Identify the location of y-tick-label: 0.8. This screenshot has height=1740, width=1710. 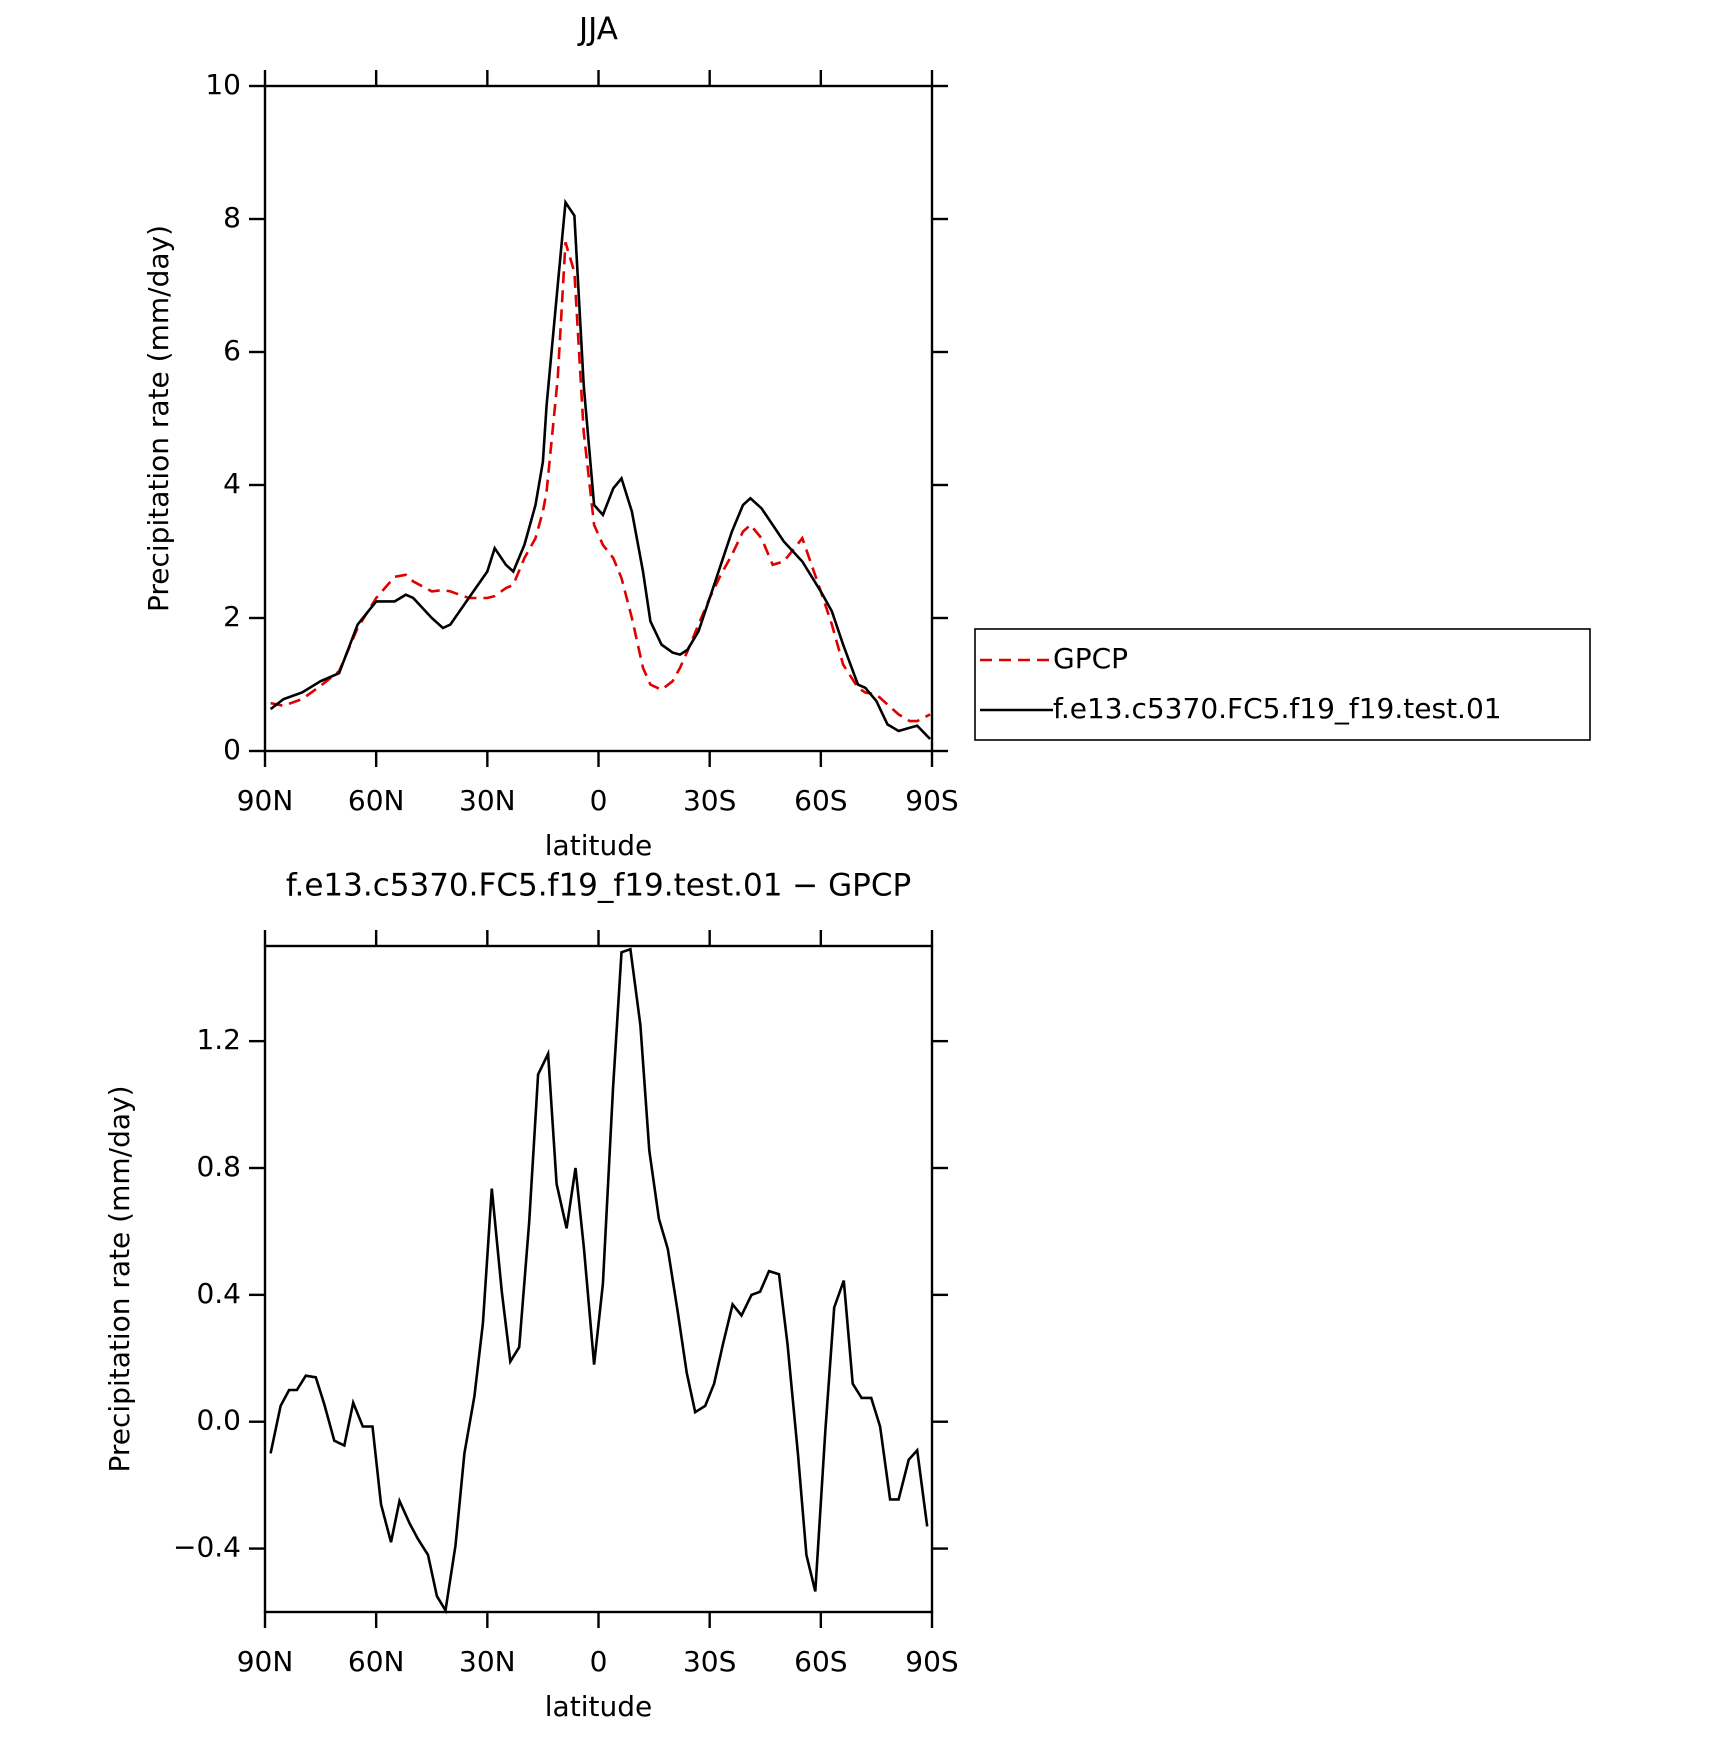
(218, 1166).